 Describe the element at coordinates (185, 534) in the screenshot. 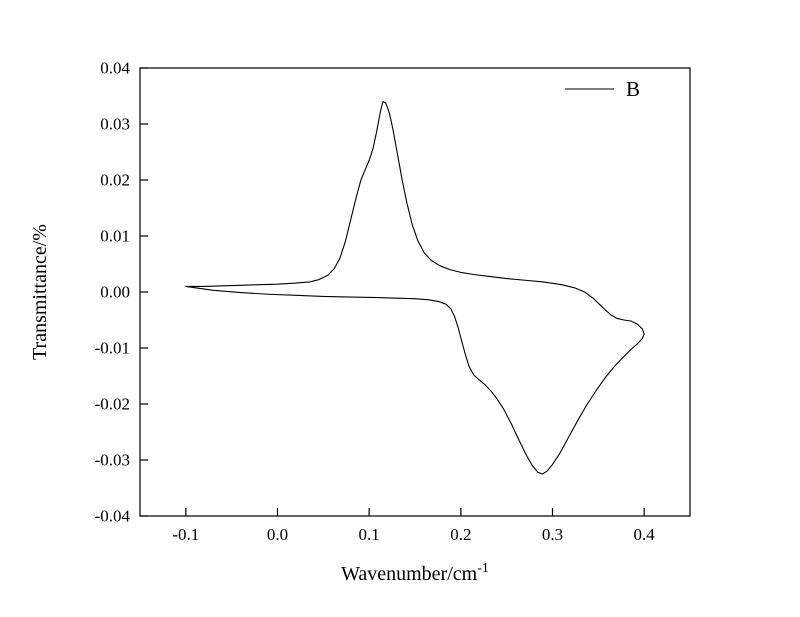

I see `x-tick-label: -0.1` at that location.